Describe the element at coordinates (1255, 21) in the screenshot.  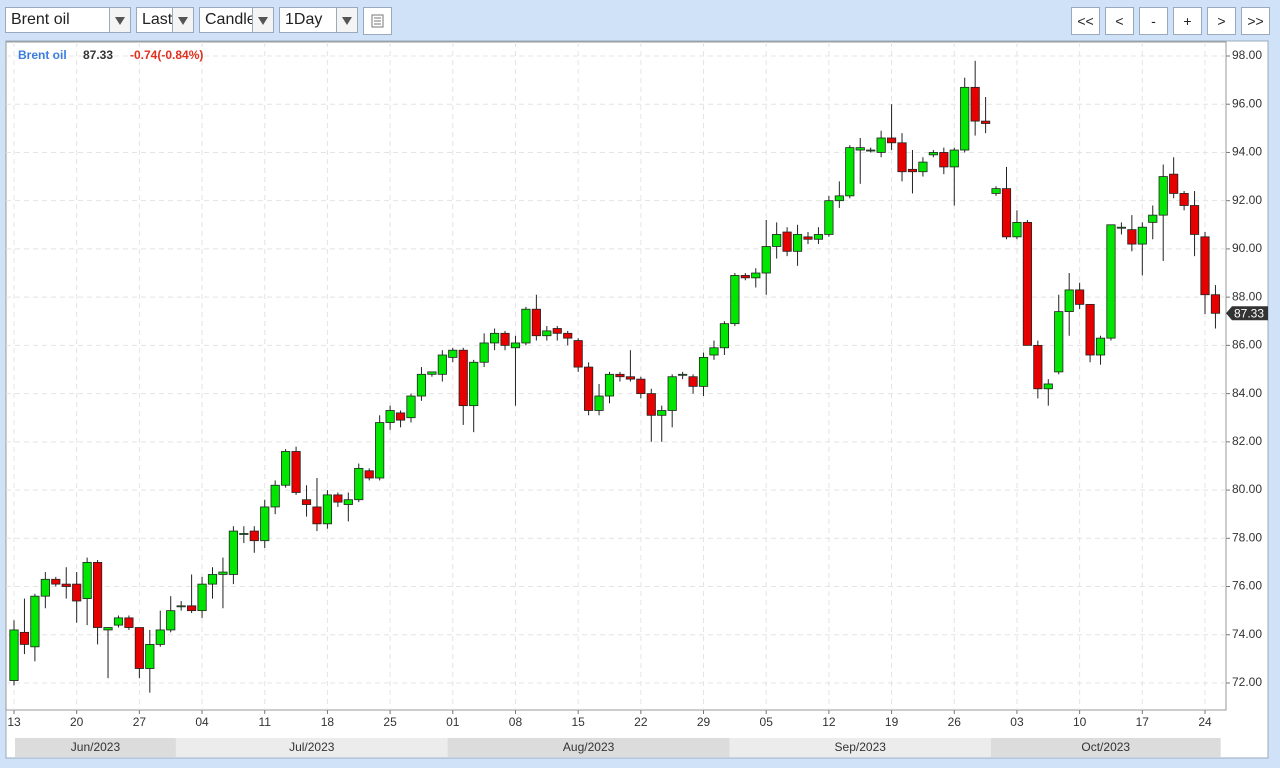
I see `nav-button: >>` at that location.